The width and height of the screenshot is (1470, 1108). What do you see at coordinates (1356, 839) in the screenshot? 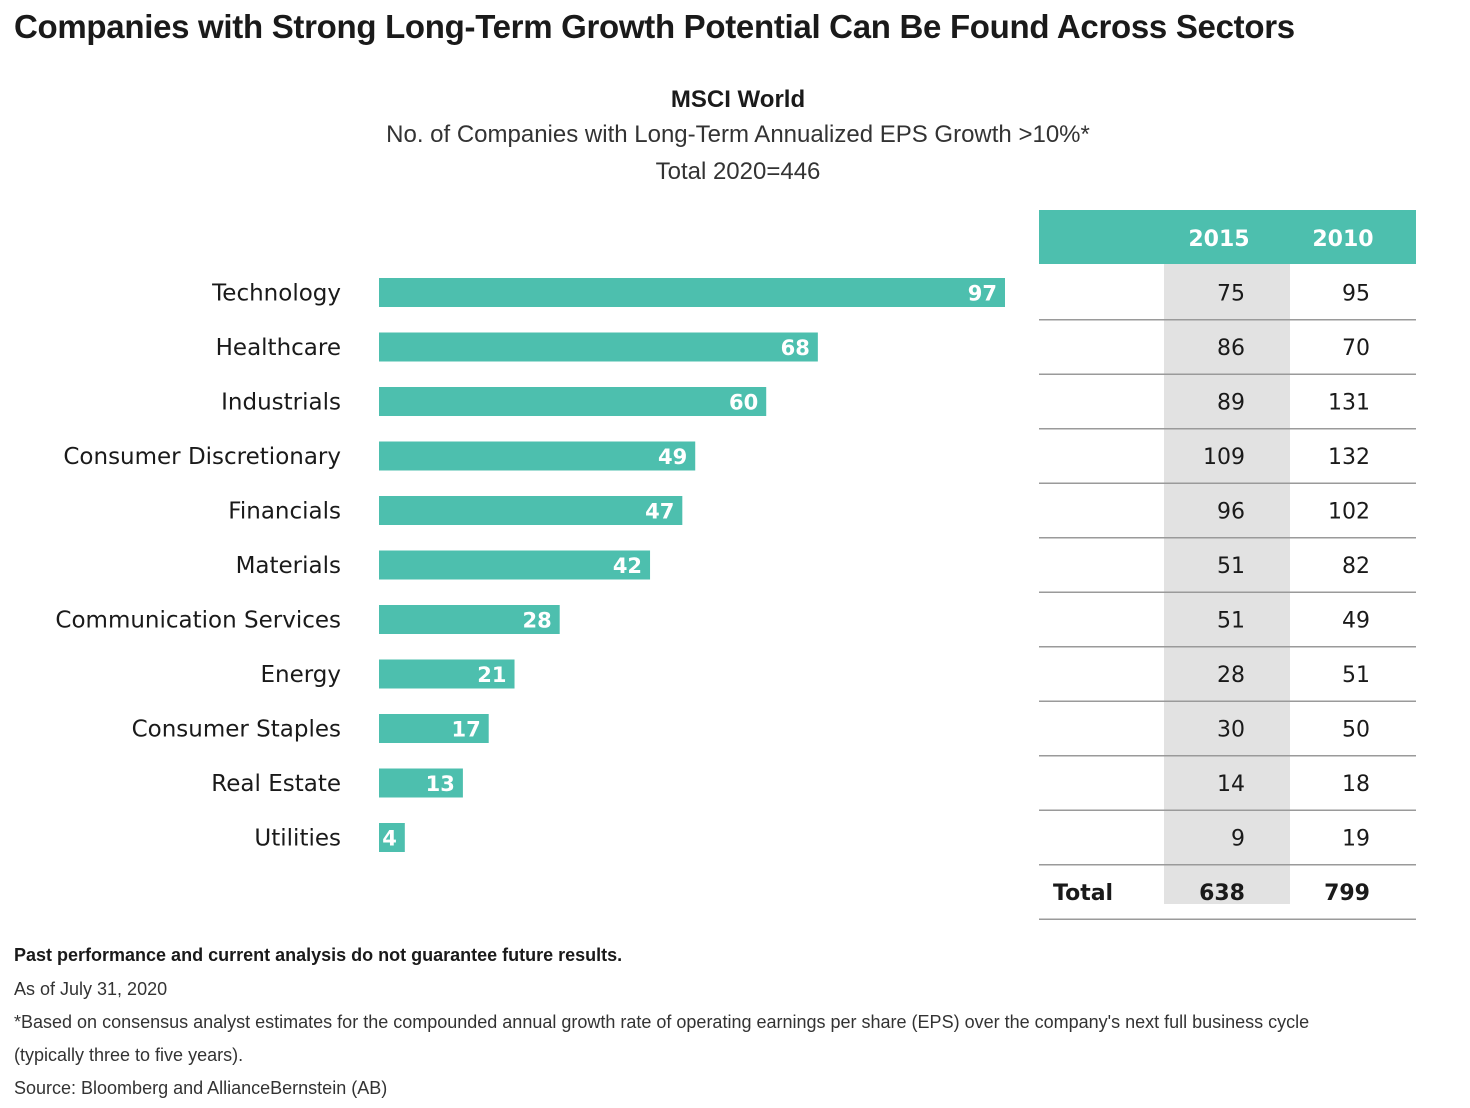
I see `table-cell: 19` at bounding box center [1356, 839].